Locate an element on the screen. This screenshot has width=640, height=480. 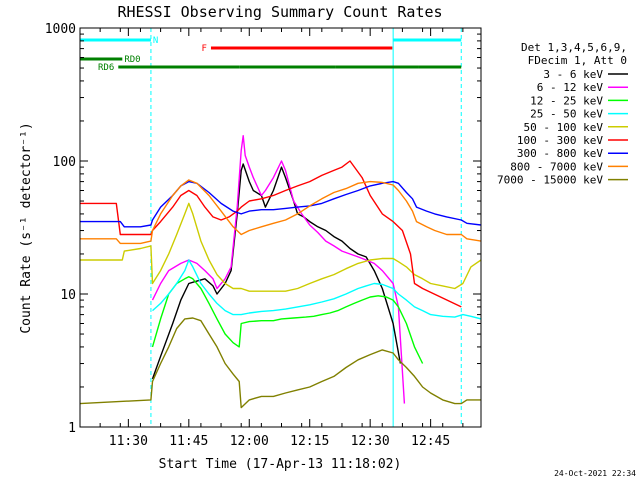
legend-label: 7000 - 15000 keV is located at coordinates (550, 180).